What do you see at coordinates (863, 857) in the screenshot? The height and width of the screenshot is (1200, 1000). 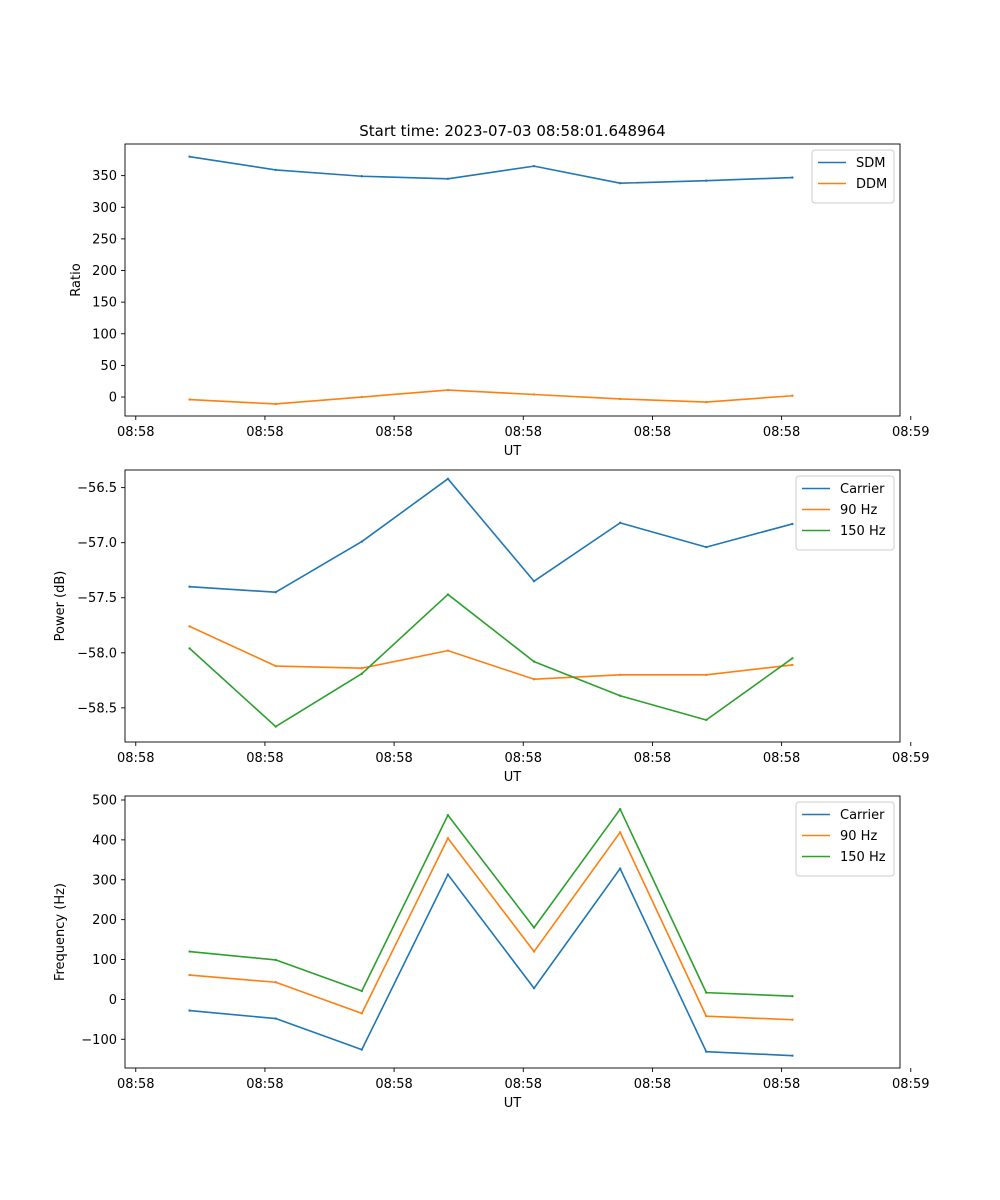 I see `chart3-legend-label-150-hz: 150 Hz` at bounding box center [863, 857].